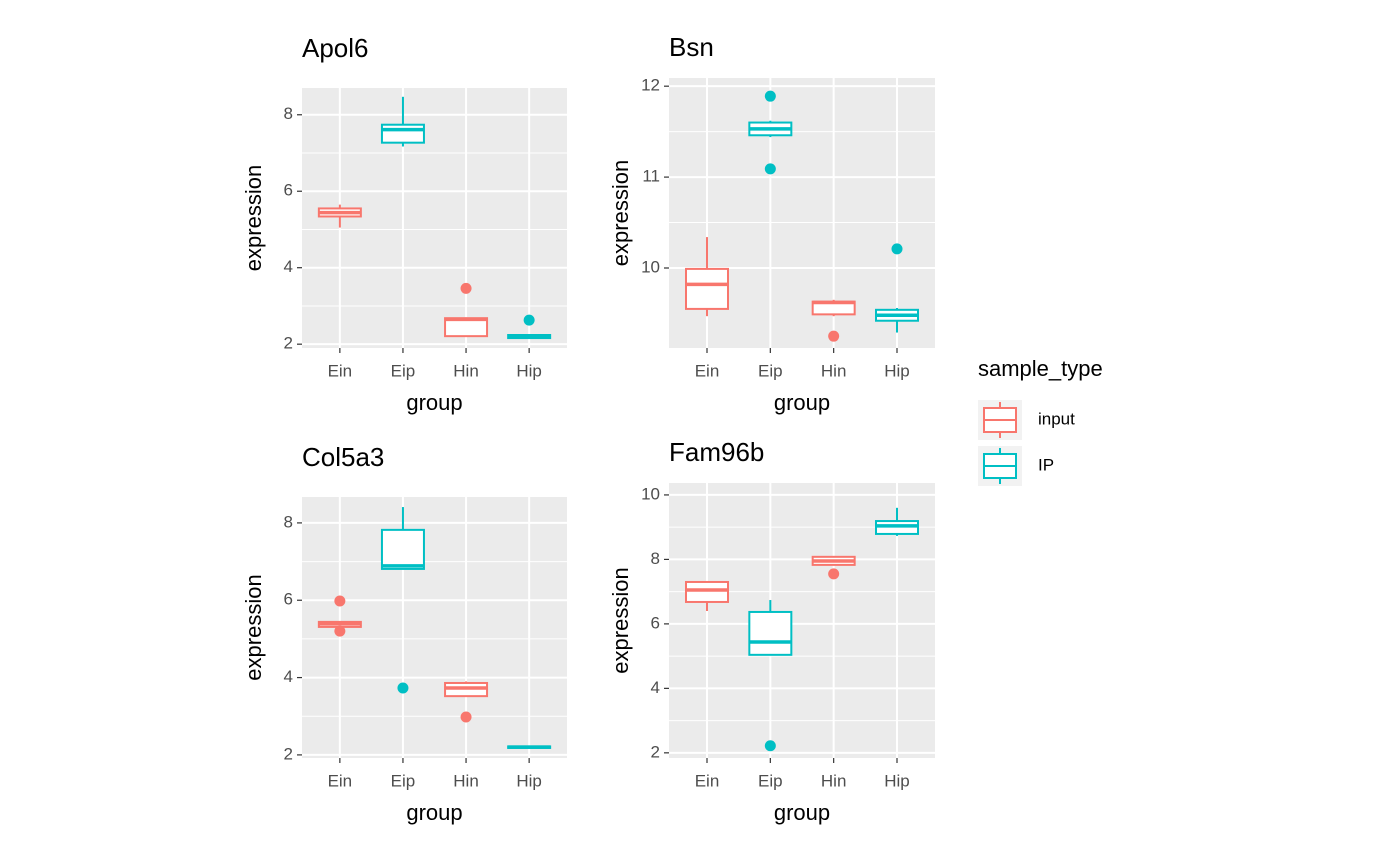 This screenshot has height=865, width=1400. What do you see at coordinates (691, 47) in the screenshot?
I see `panel-title: Bsn` at bounding box center [691, 47].